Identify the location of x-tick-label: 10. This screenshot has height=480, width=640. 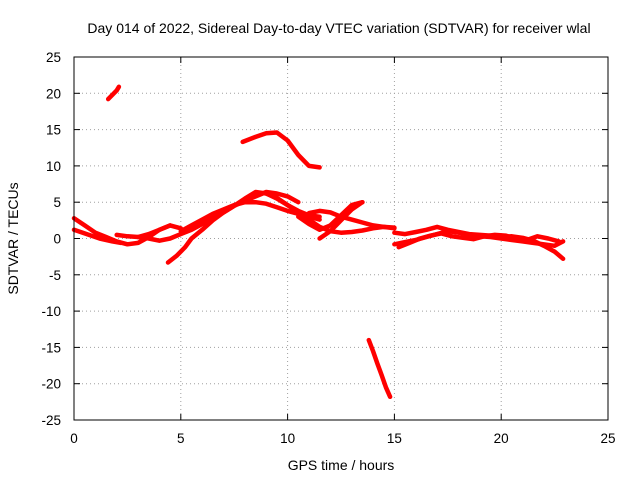
(287, 438).